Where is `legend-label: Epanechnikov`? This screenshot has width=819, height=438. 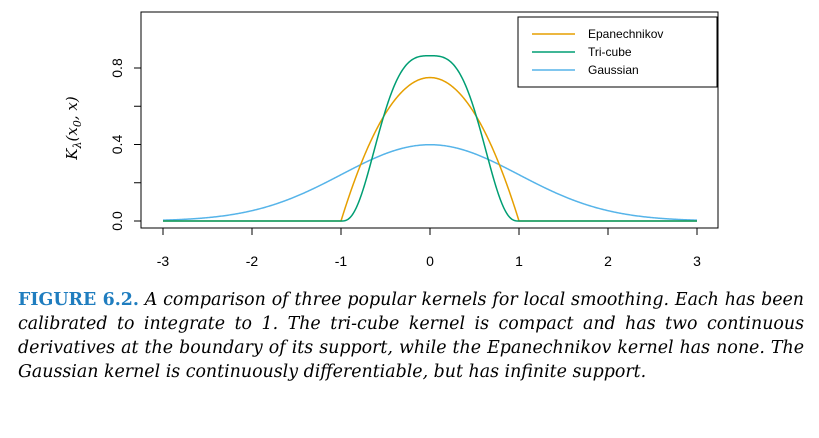
legend-label: Epanechnikov is located at coordinates (625, 34).